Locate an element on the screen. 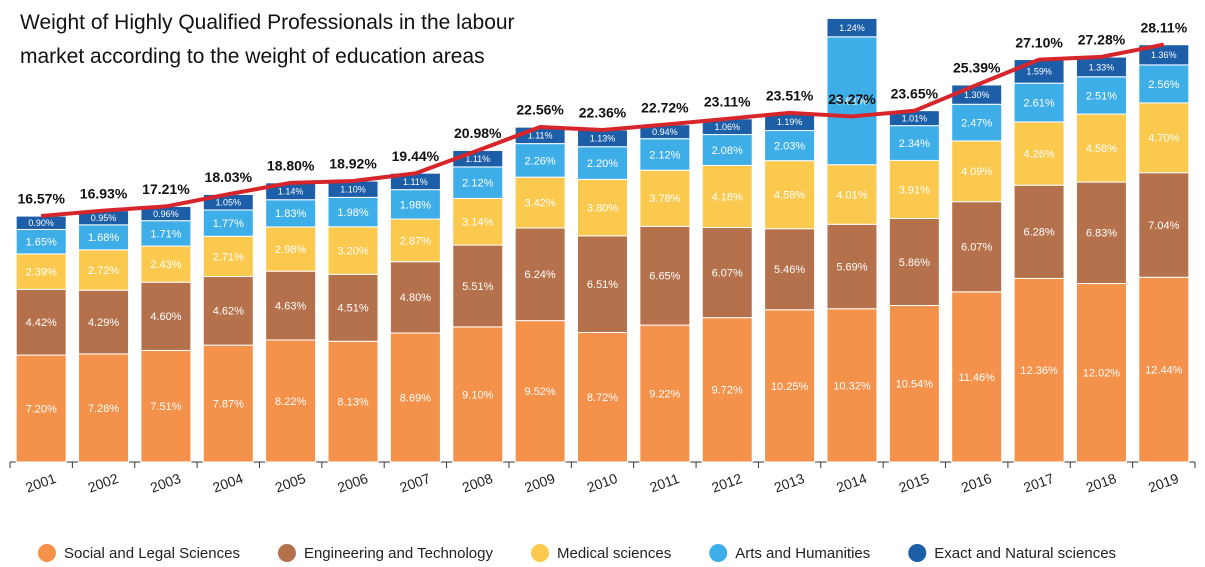 The width and height of the screenshot is (1205, 567). value-label: 4.09% is located at coordinates (976, 172).